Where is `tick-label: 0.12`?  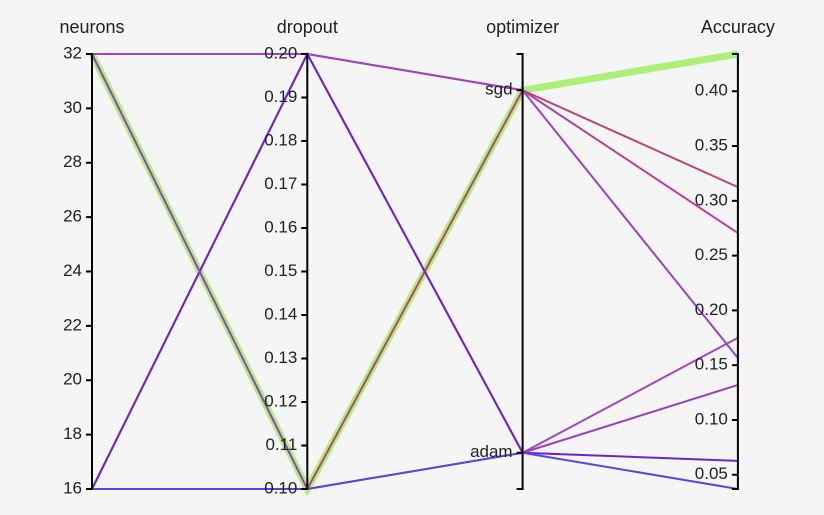
tick-label: 0.12 is located at coordinates (280, 400).